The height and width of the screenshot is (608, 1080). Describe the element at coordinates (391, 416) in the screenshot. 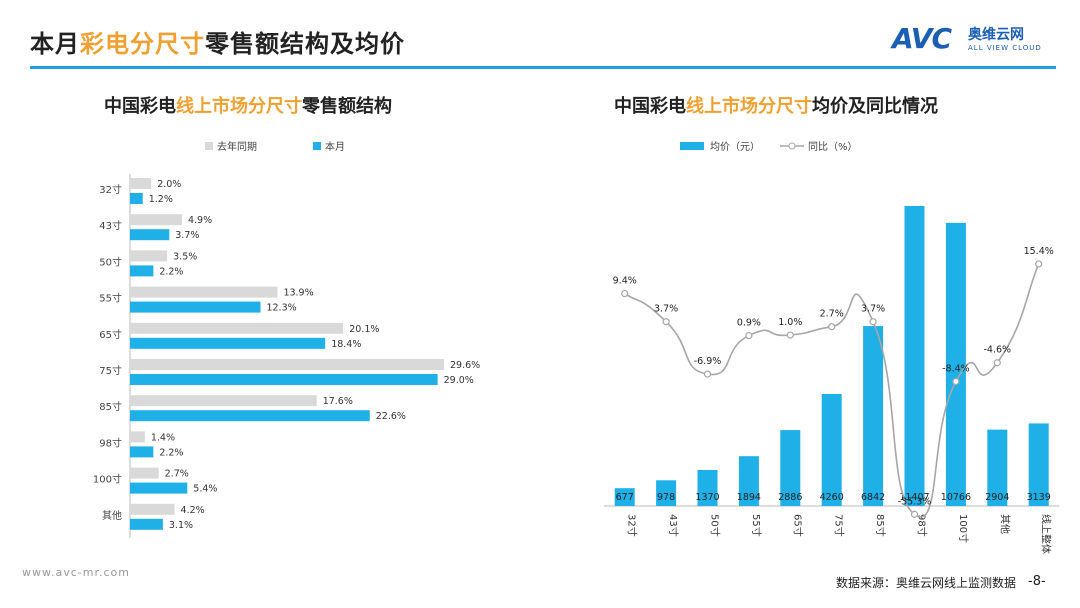

I see `bar-value-label: 22.6%` at that location.